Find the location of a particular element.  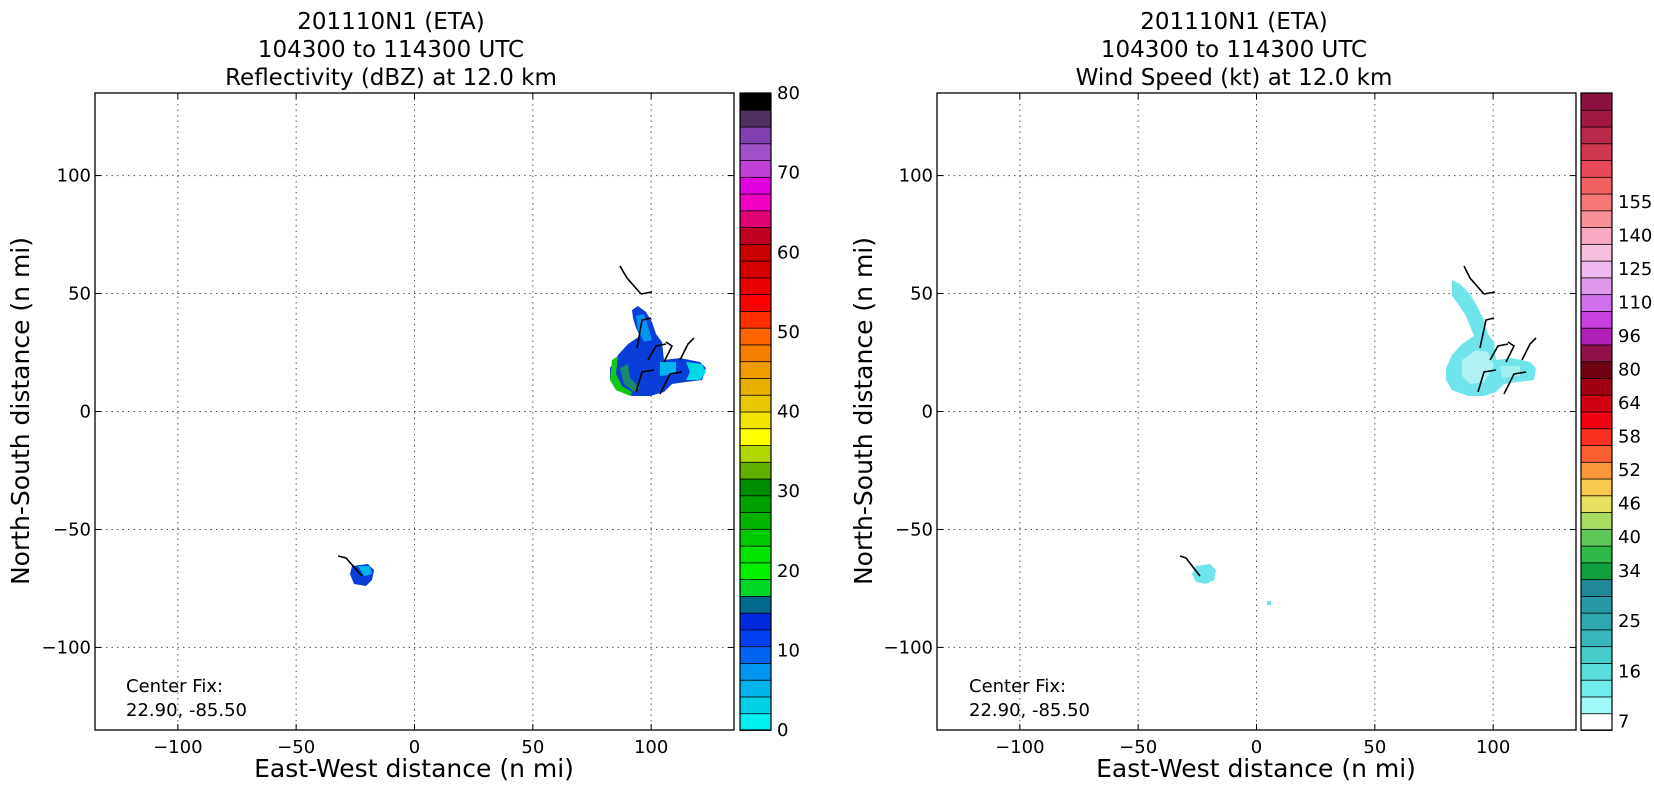

echo-edge-teal is located at coordinates (630, 378).